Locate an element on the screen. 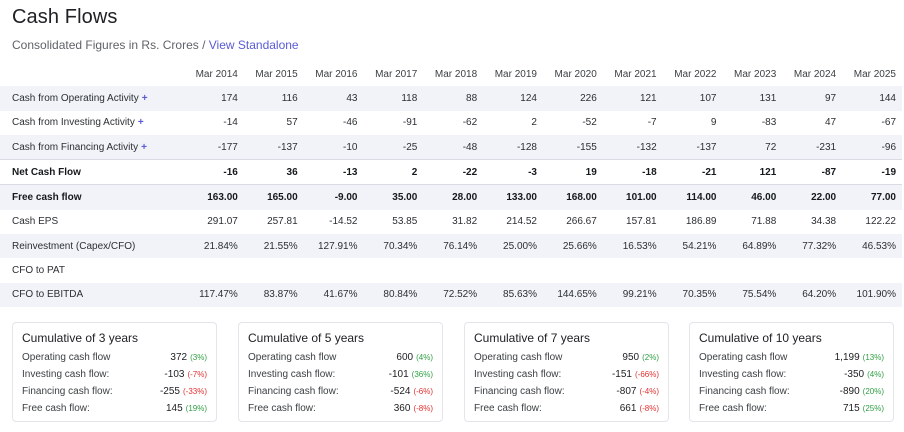 Image resolution: width=904 pixels, height=432 pixels. card-row-value: 715 is located at coordinates (851, 408).